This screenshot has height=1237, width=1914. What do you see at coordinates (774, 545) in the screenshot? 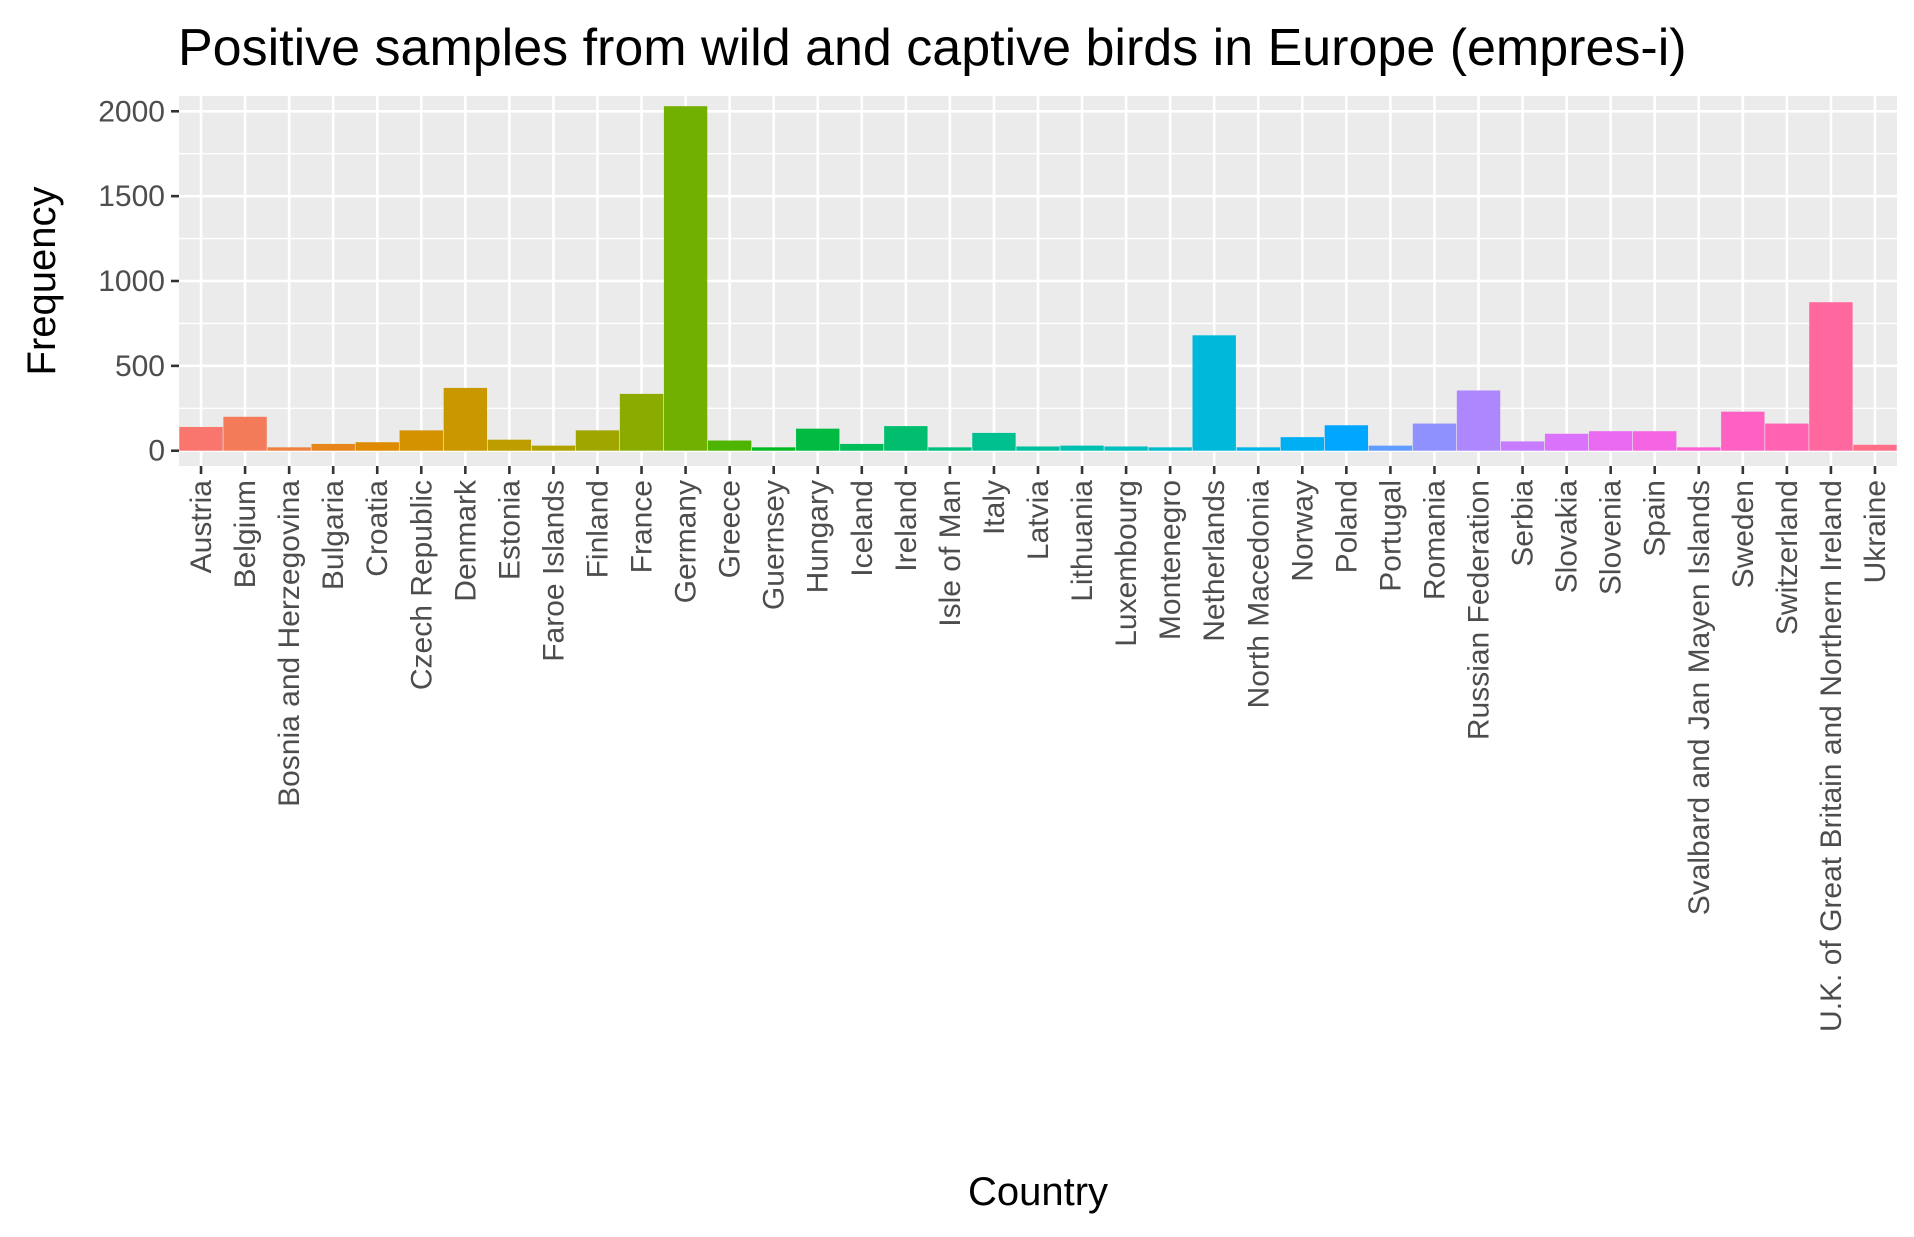
I see `x-tick-label: Guernsey` at bounding box center [774, 545].